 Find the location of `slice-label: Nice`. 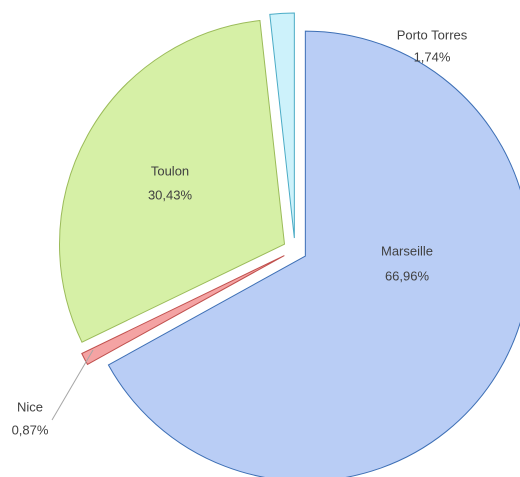

slice-label: Nice is located at coordinates (30, 406).